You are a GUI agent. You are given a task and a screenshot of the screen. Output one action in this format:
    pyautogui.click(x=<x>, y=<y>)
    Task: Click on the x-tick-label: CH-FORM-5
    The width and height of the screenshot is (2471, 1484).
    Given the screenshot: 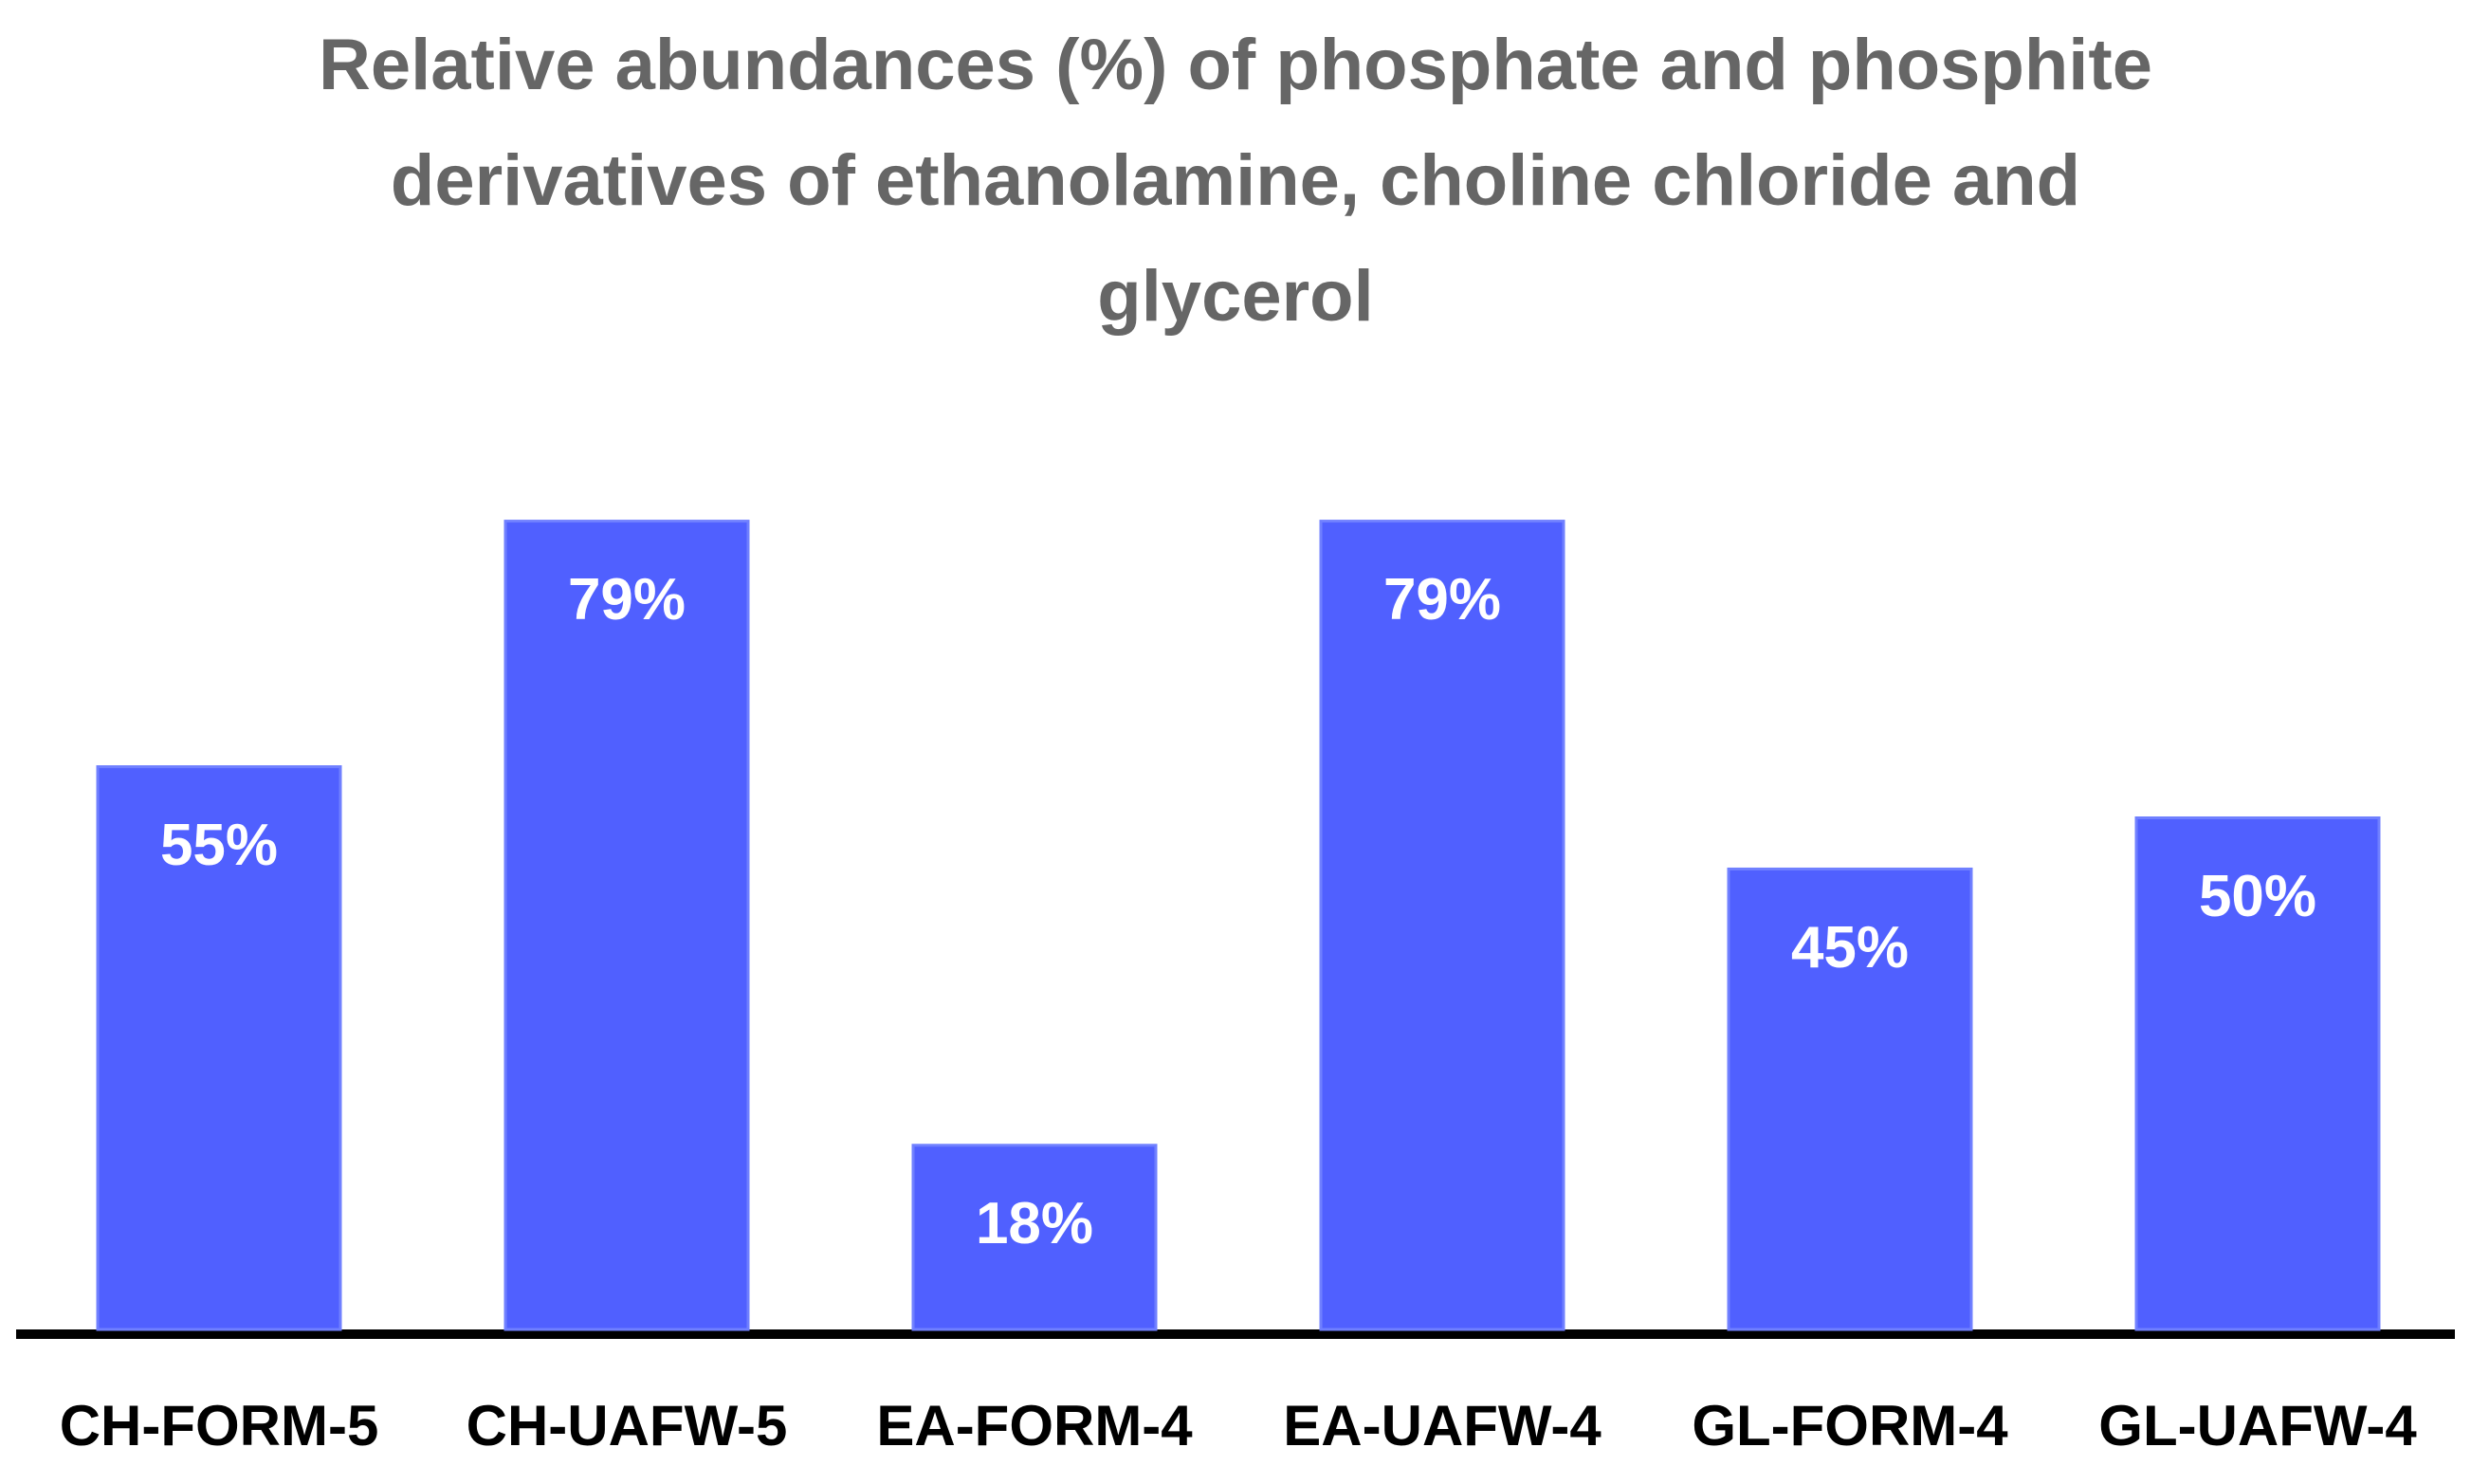 What is the action you would take?
    pyautogui.click(x=219, y=1425)
    